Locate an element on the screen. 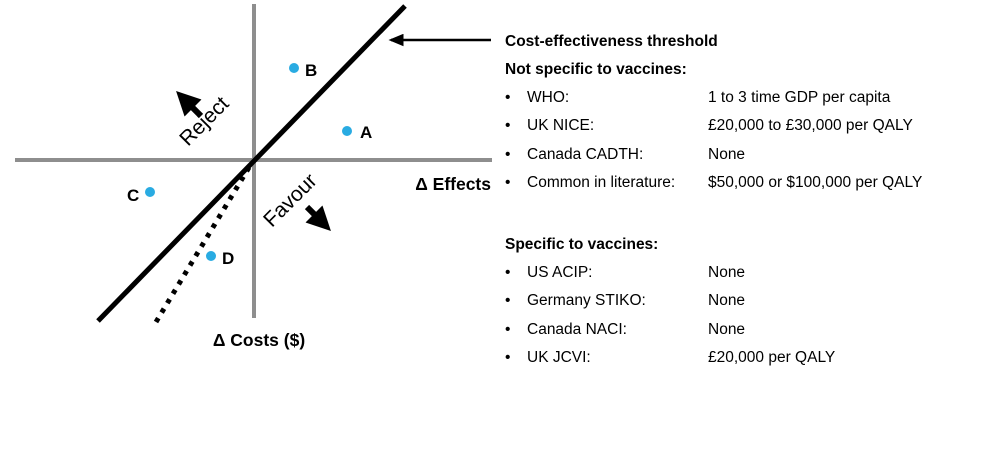 The height and width of the screenshot is (453, 993). row-label: Canada NACI: is located at coordinates (577, 329).